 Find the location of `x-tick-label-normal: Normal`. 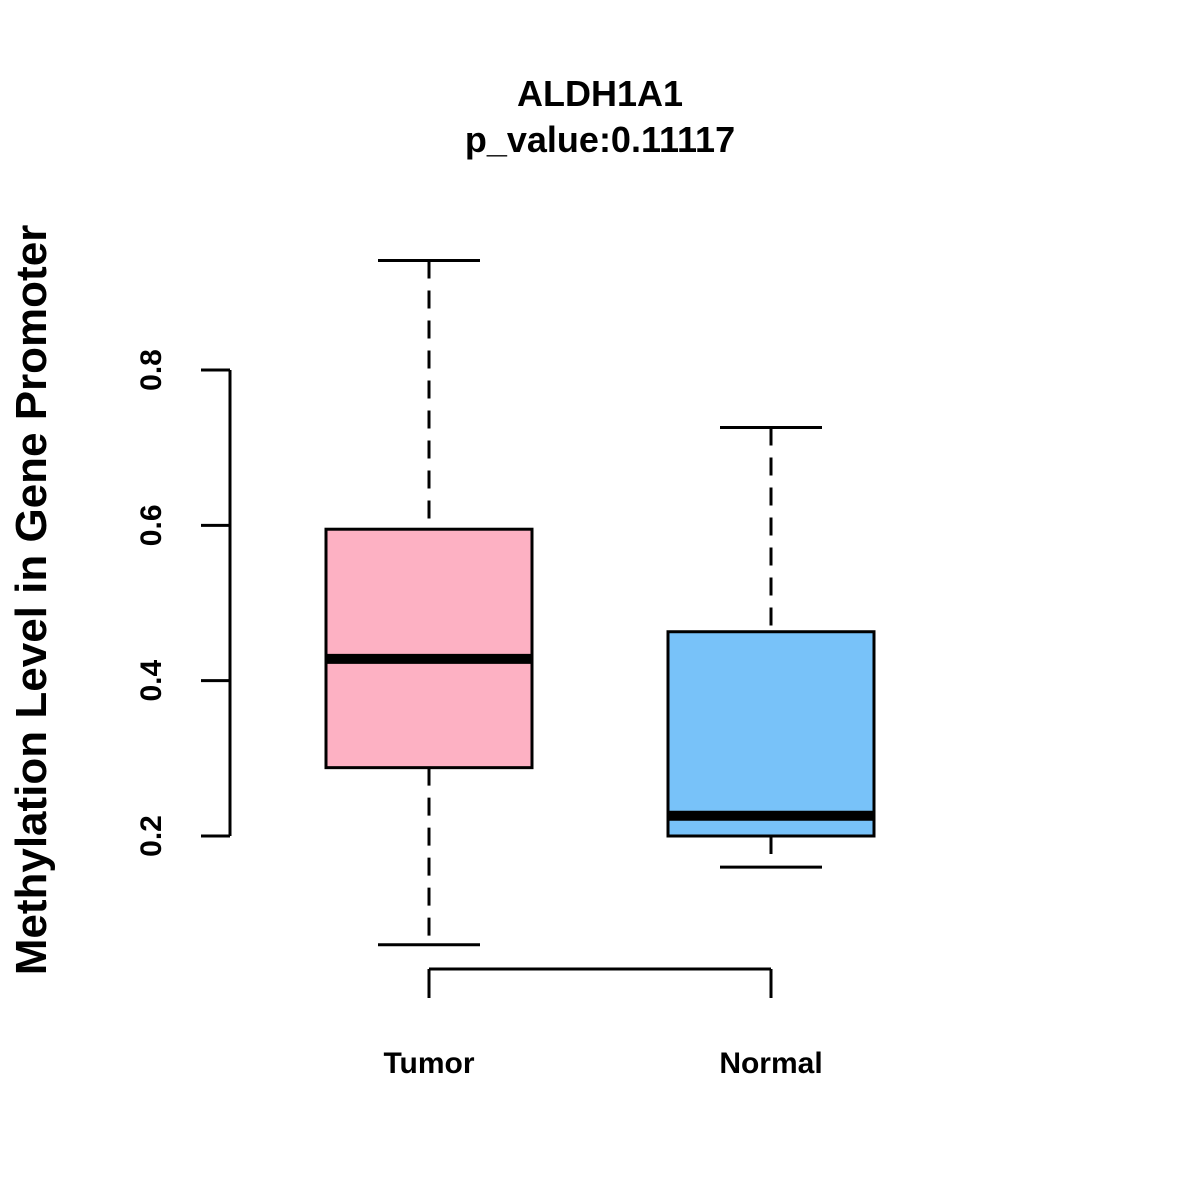

x-tick-label-normal: Normal is located at coordinates (770, 1063).